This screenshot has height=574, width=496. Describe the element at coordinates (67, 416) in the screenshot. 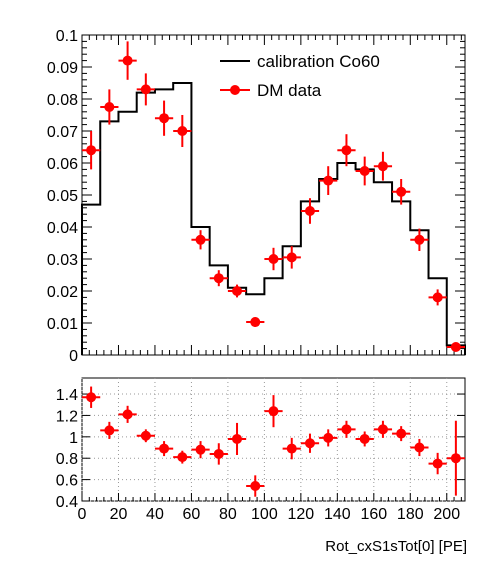

I see `y-tick-label: 1.2` at that location.